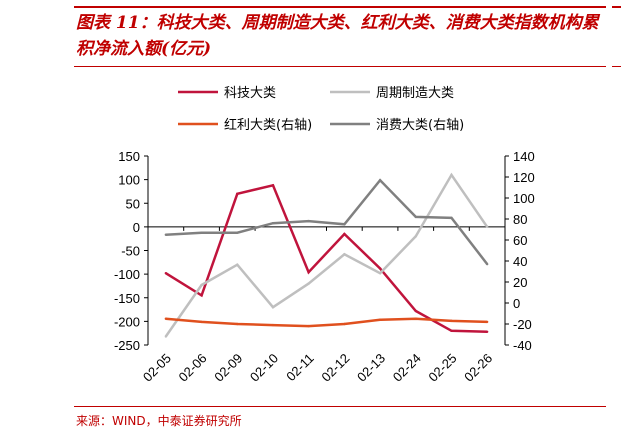 The image size is (621, 441). Describe the element at coordinates (520, 282) in the screenshot. I see `y-right-tick-label: 20` at that location.